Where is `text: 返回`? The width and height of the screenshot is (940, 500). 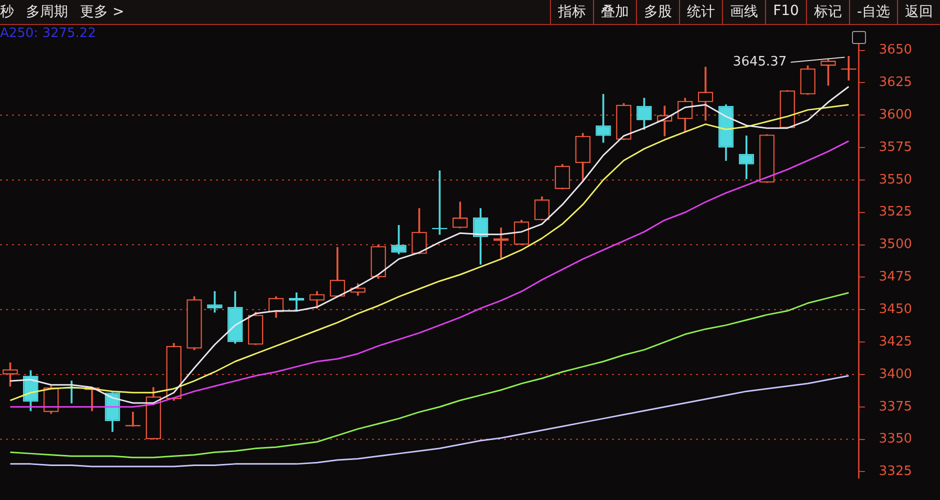 text: 返回 is located at coordinates (918, 12).